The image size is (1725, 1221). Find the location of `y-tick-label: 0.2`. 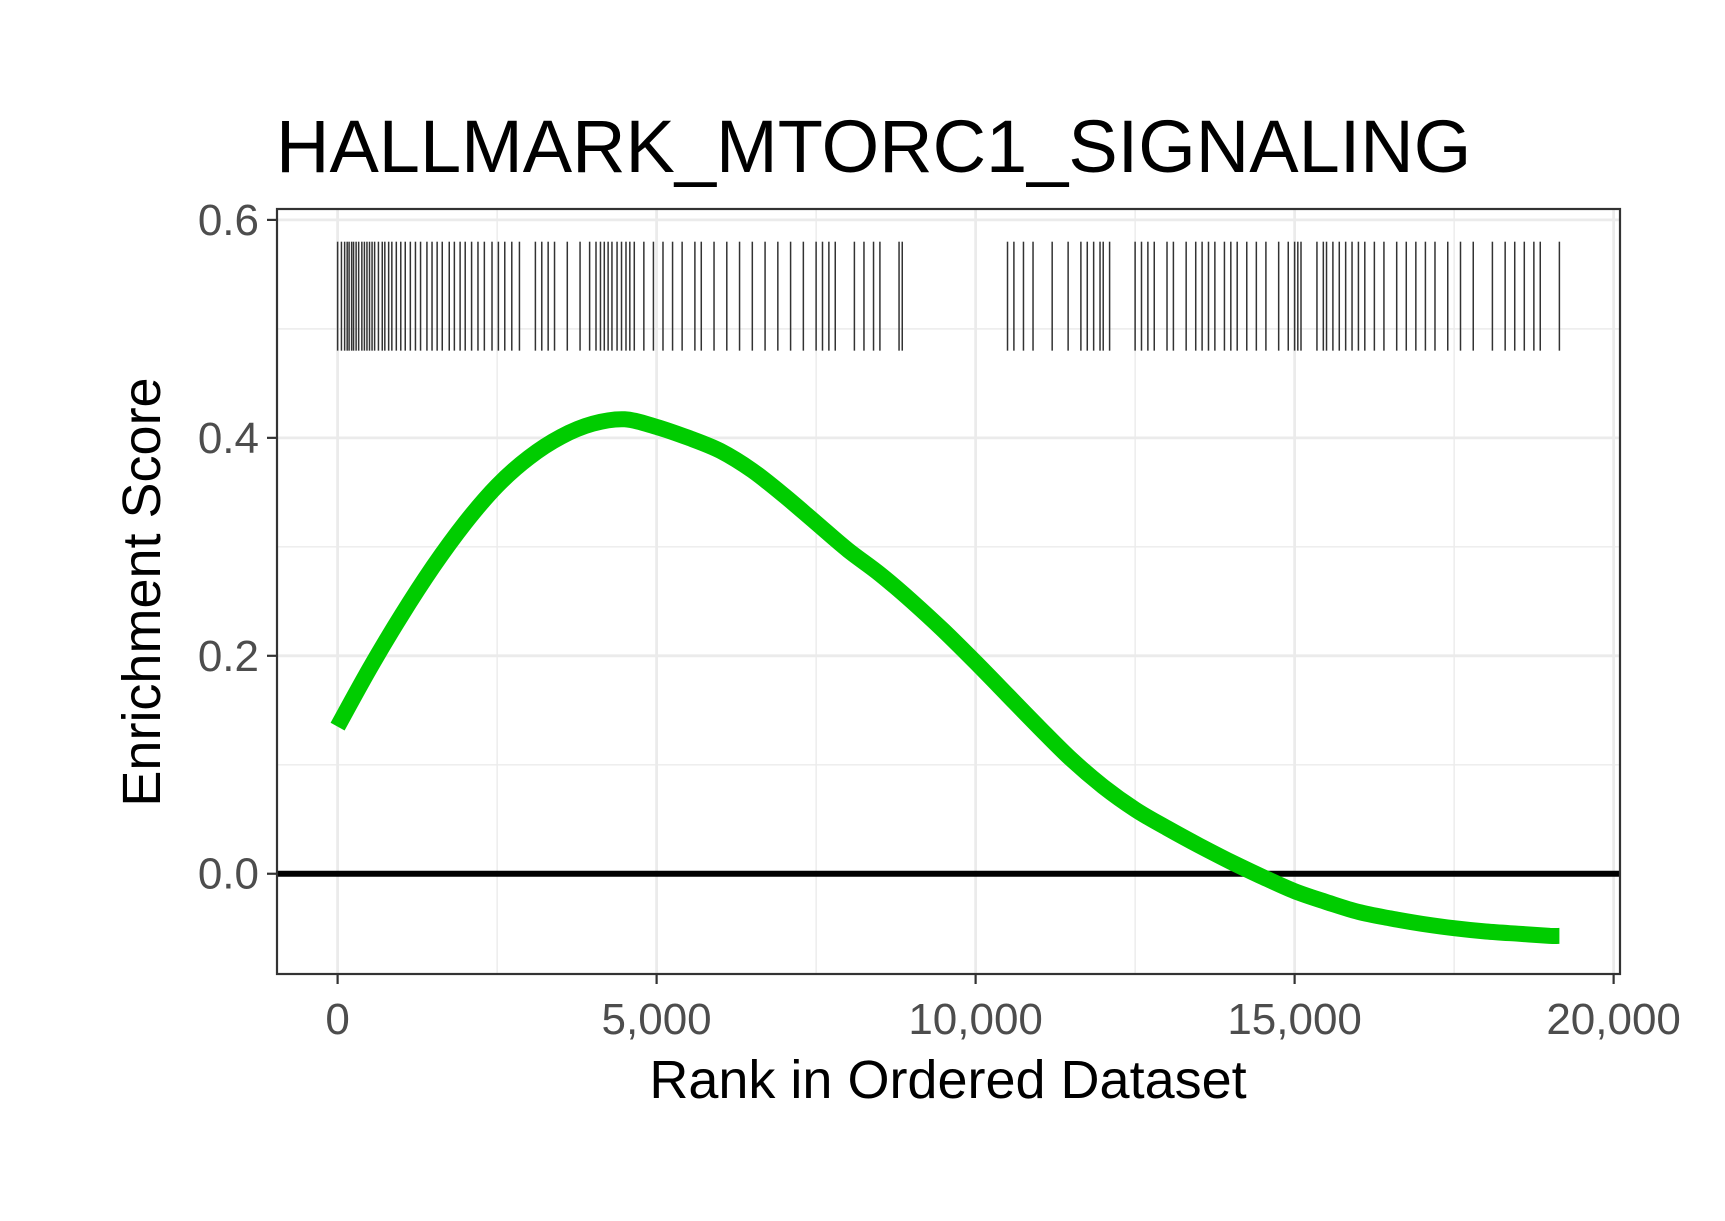

y-tick-label: 0.2 is located at coordinates (228, 656).